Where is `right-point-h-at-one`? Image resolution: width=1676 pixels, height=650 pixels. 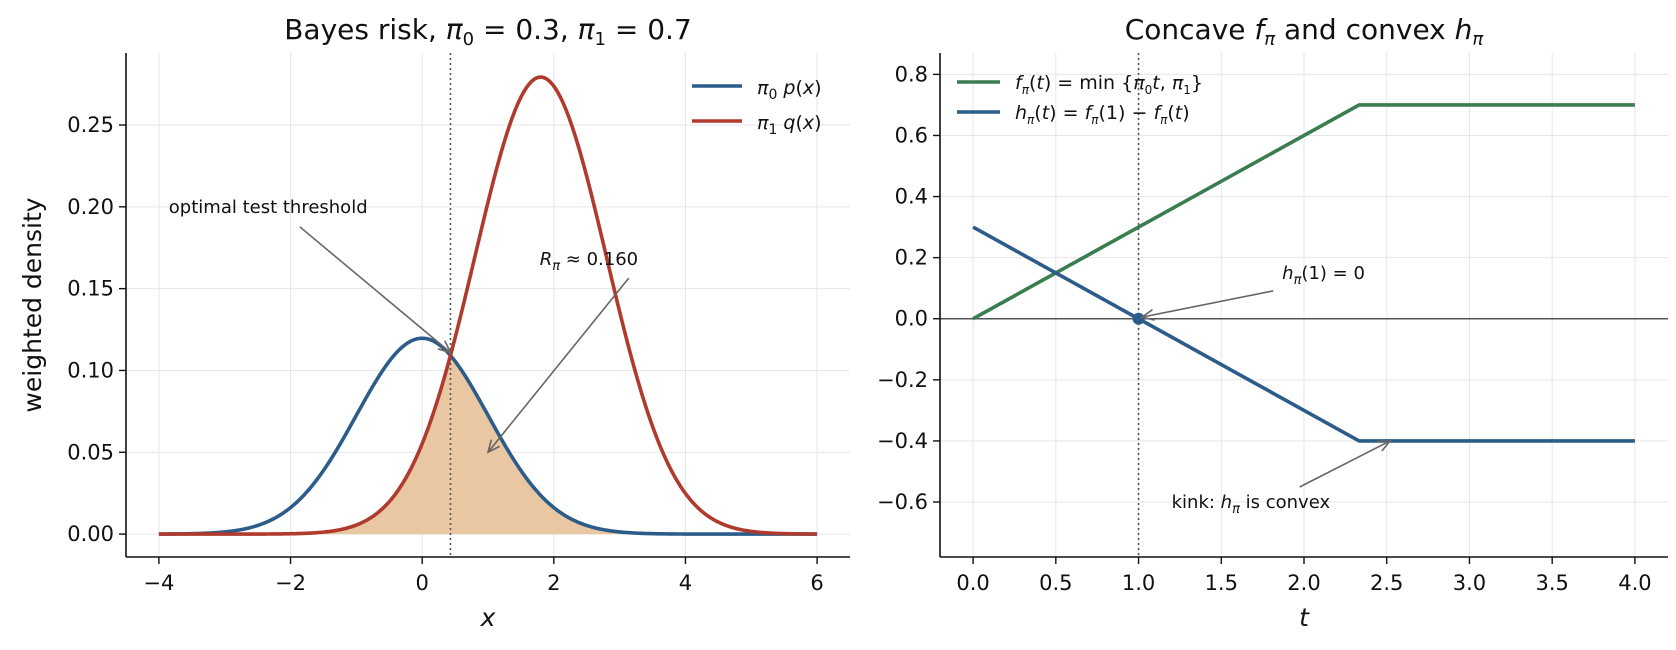 right-point-h-at-one is located at coordinates (1138, 318).